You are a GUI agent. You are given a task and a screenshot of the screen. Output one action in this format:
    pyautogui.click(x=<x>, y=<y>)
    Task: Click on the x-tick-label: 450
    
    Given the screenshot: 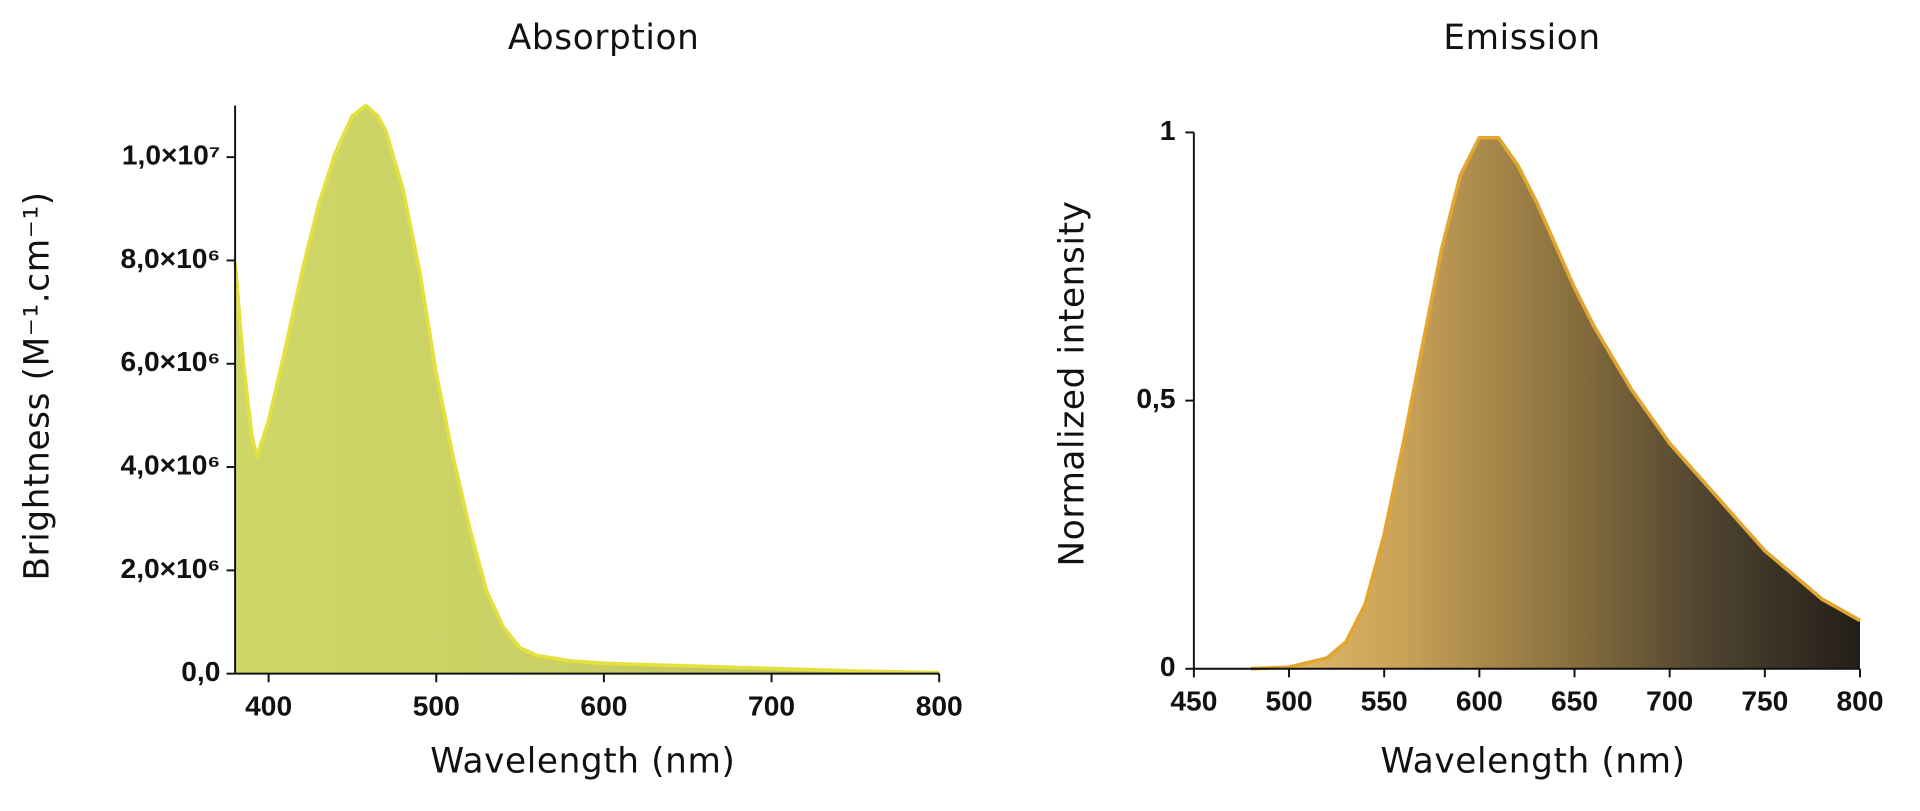 What is the action you would take?
    pyautogui.click(x=1193, y=700)
    